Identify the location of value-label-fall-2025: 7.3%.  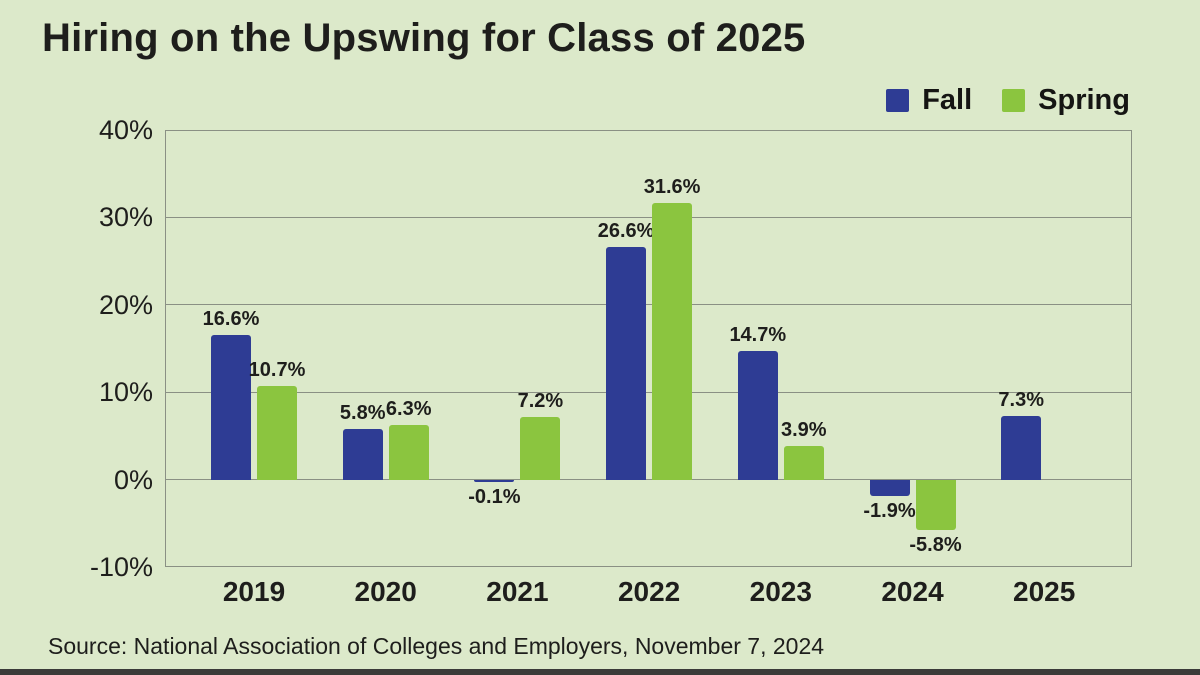
(1021, 399).